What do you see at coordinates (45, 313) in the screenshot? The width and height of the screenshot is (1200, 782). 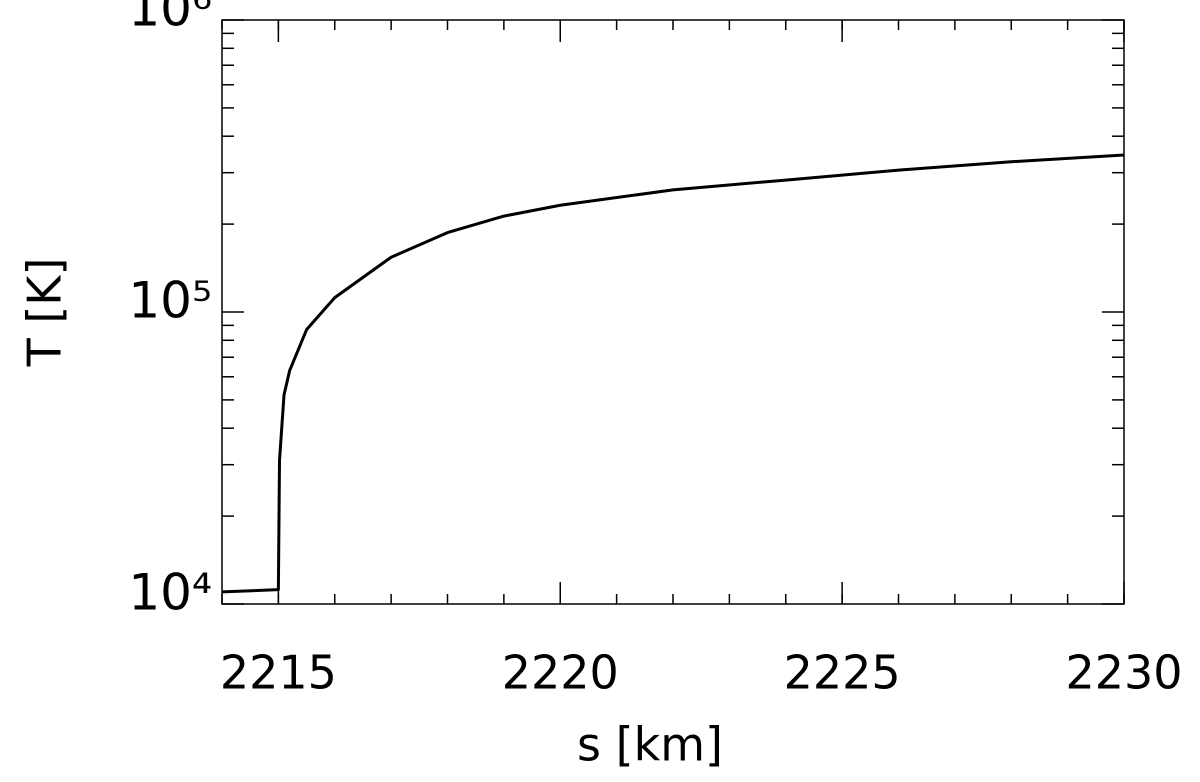 I see `y-axis-label: T [K]` at bounding box center [45, 313].